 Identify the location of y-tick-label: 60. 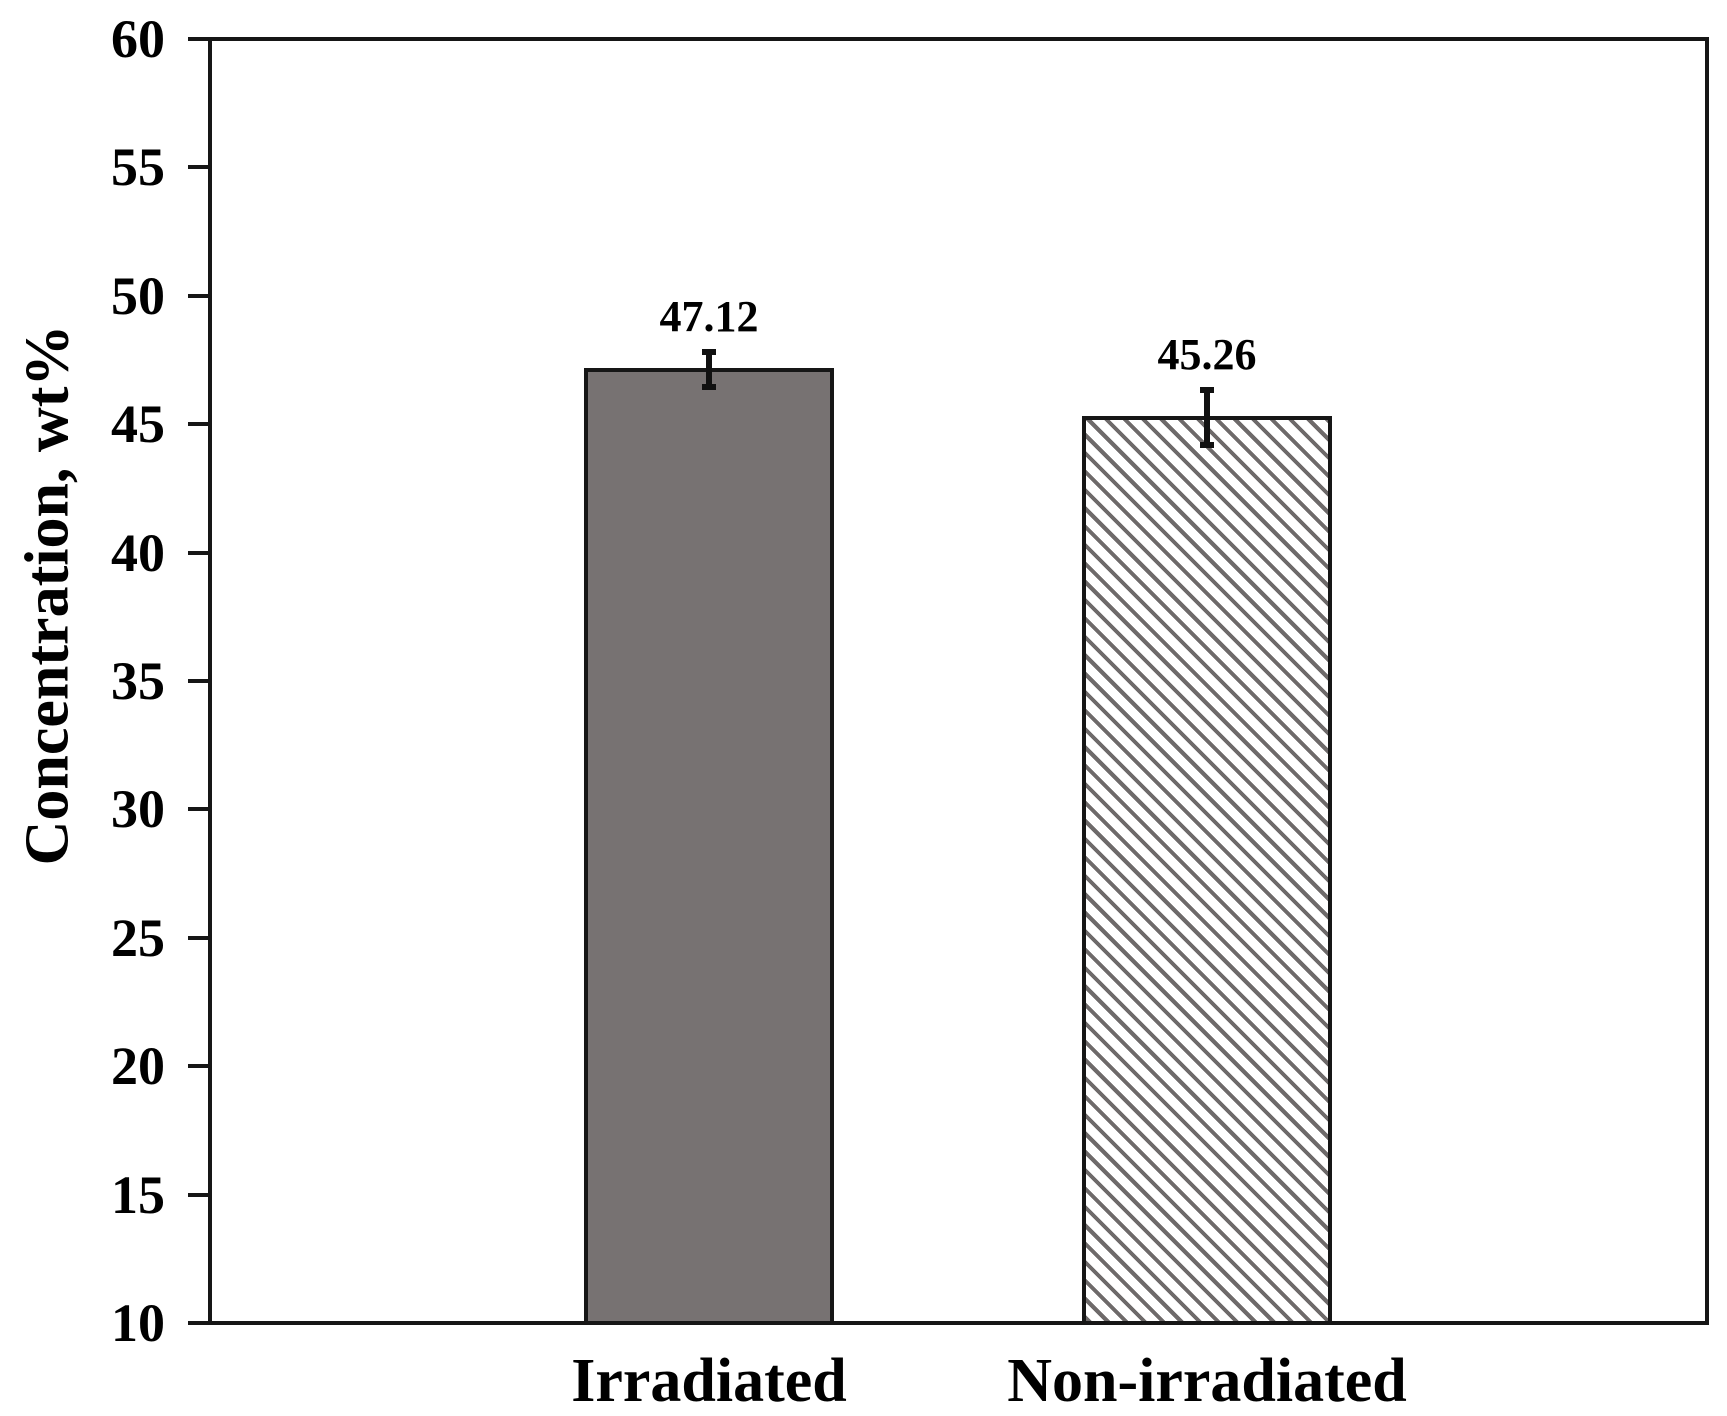
(138, 39).